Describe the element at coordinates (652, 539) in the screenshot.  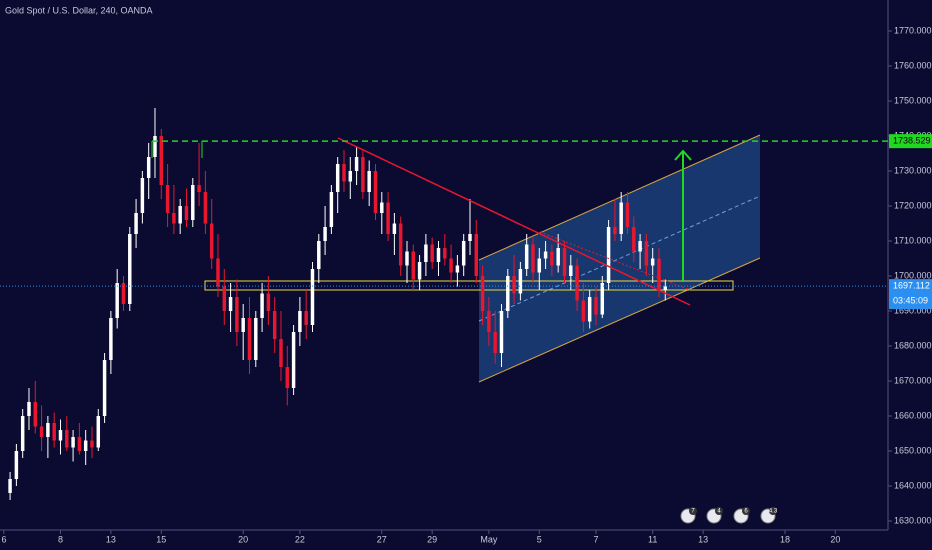
I see `x-tick-label: 11` at that location.